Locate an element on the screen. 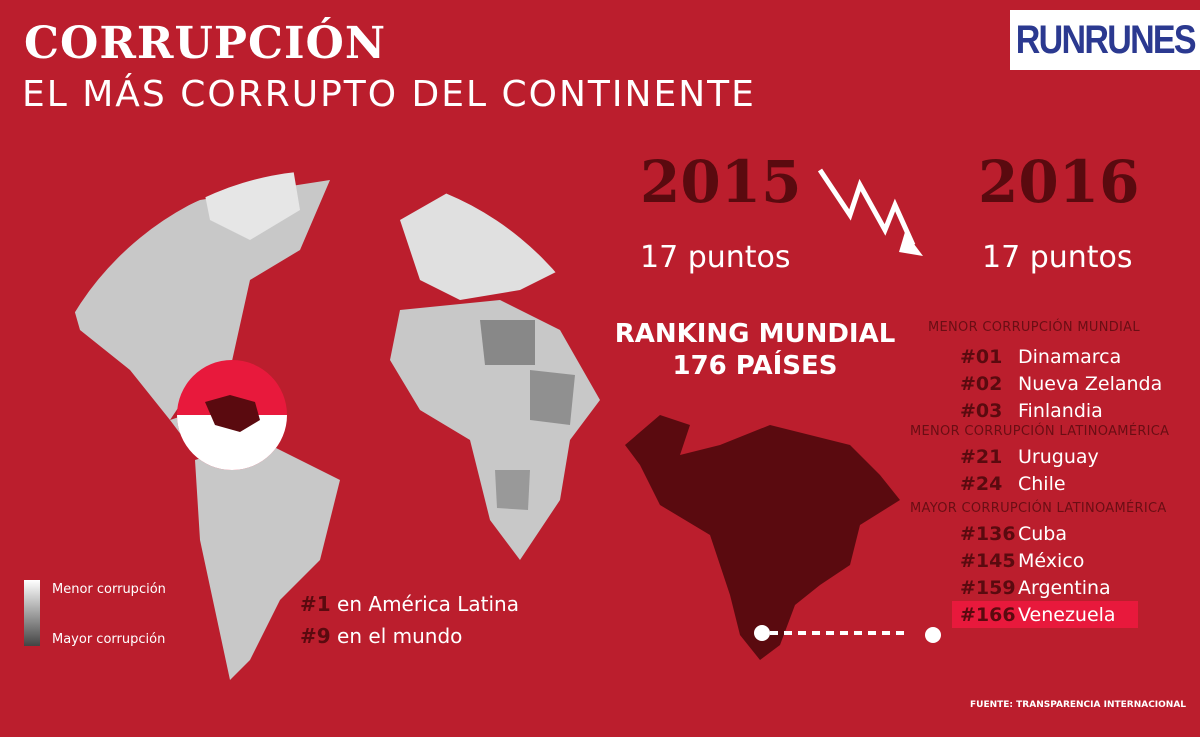 Image resolution: width=1200 pixels, height=737 pixels. list-heading: MENOR CORRUPCIÓN LATINOAMÉRICA is located at coordinates (1040, 431).